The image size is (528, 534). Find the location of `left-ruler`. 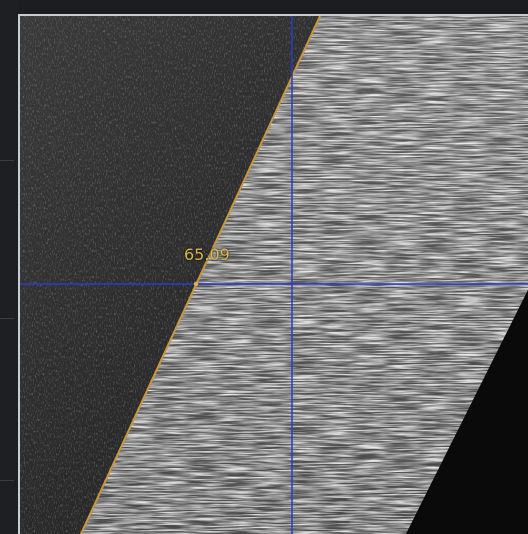

left-ruler is located at coordinates (9, 267).